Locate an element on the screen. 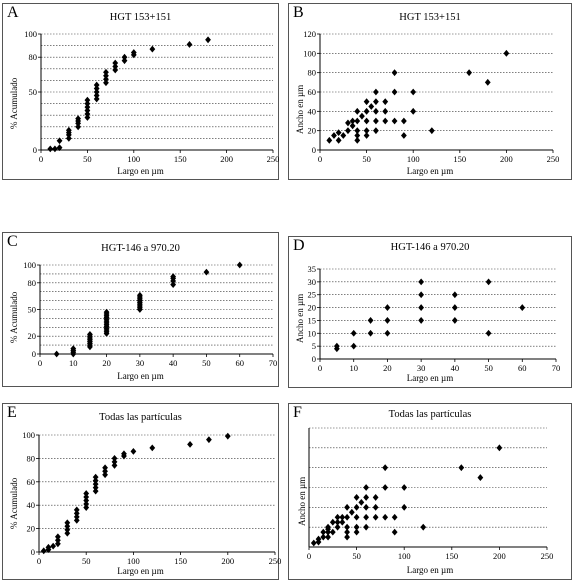 The width and height of the screenshot is (584, 584). x-axis-label-f: Largo en µm is located at coordinates (430, 570).